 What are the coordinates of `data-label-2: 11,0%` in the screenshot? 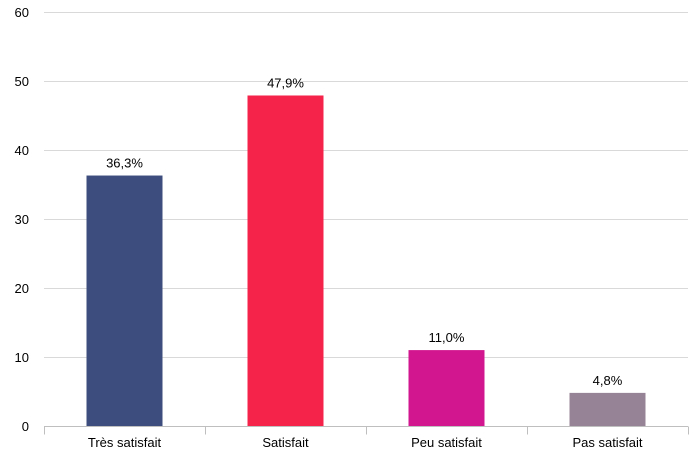 It's located at (447, 337).